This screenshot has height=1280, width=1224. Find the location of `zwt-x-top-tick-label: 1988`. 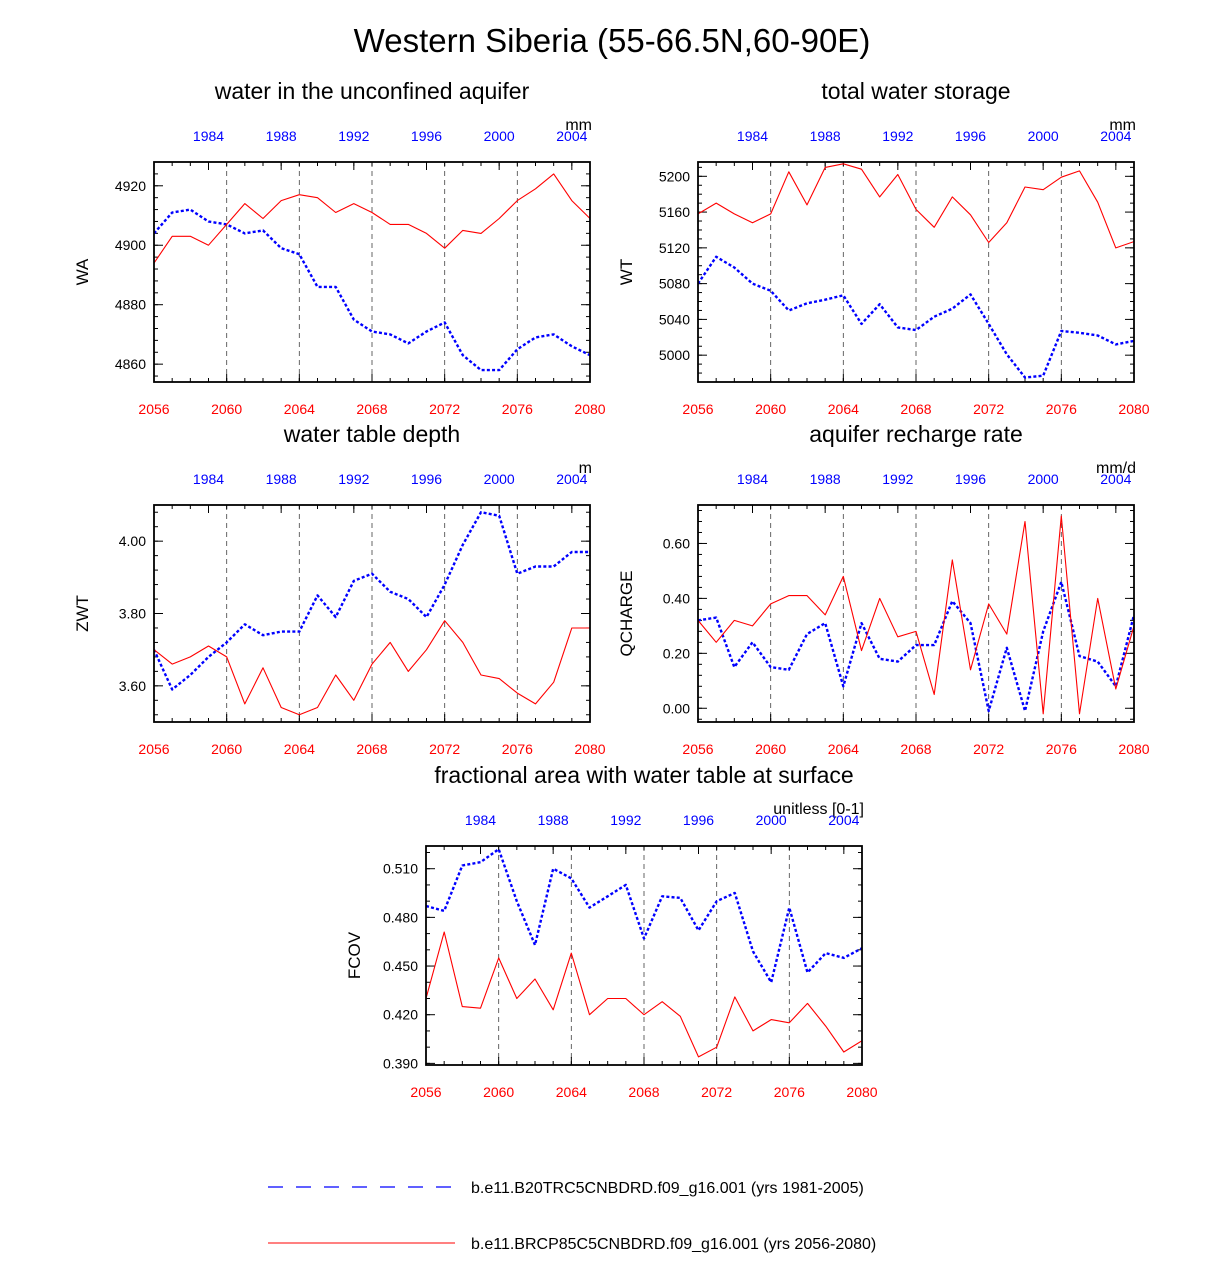

zwt-x-top-tick-label: 1988 is located at coordinates (281, 479).